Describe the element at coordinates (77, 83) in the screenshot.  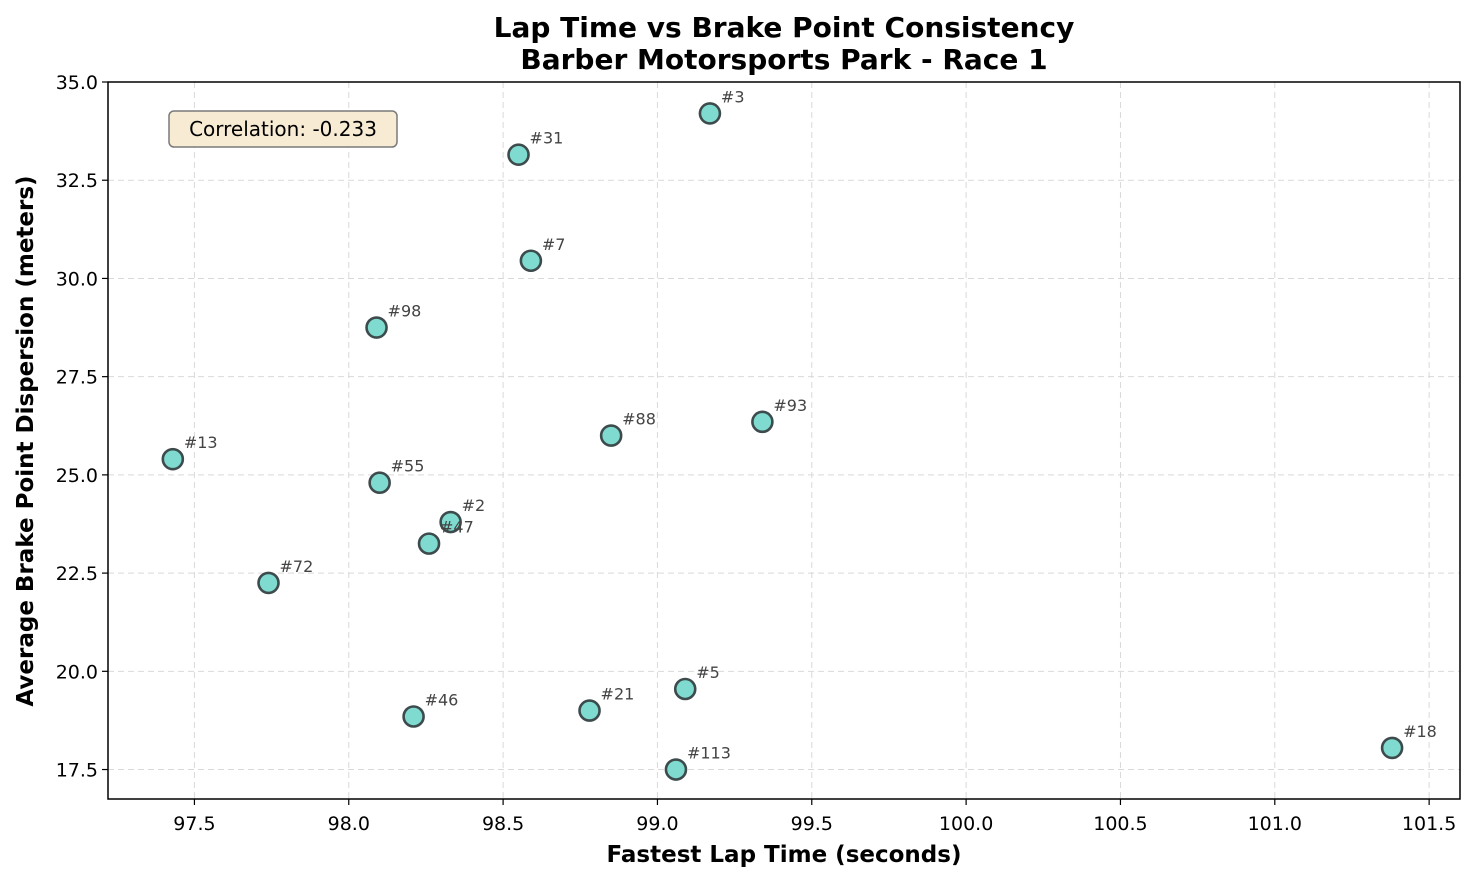
I see `y-tick-label: 35.0` at that location.